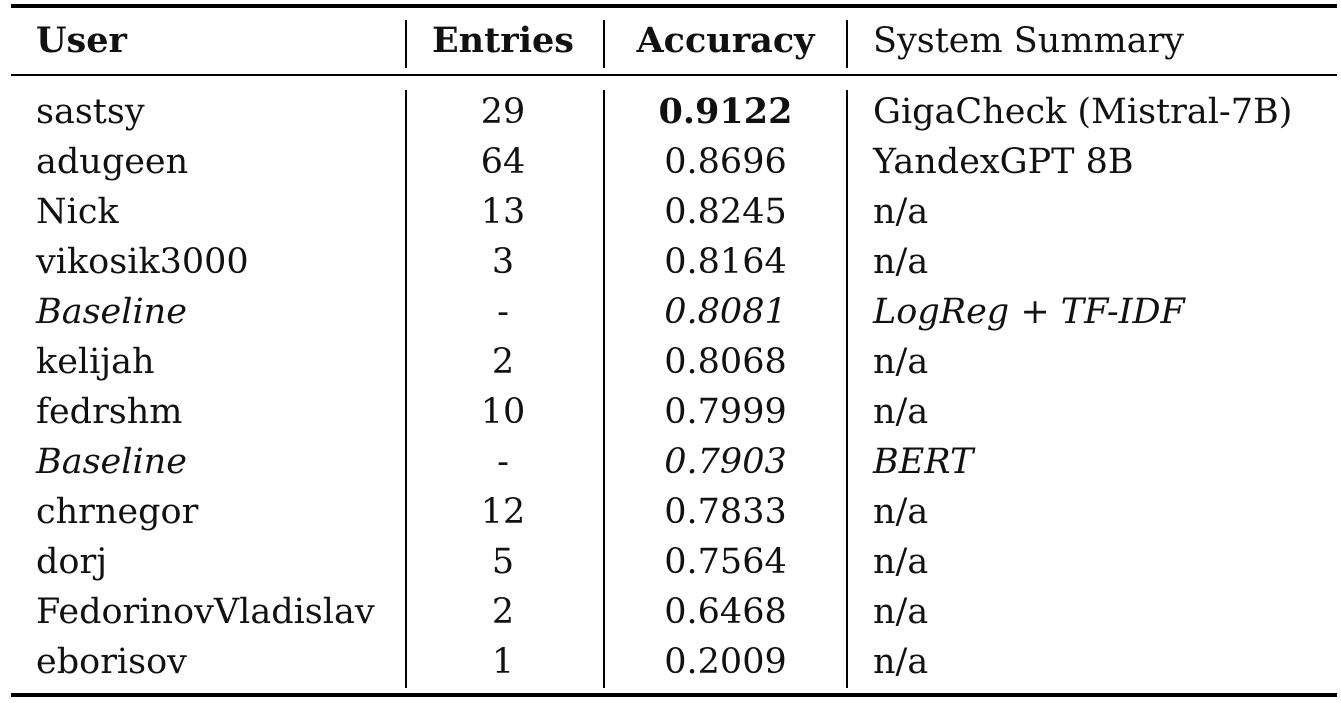  What do you see at coordinates (725, 562) in the screenshot?
I see `cell-accuracy: 0.7564` at bounding box center [725, 562].